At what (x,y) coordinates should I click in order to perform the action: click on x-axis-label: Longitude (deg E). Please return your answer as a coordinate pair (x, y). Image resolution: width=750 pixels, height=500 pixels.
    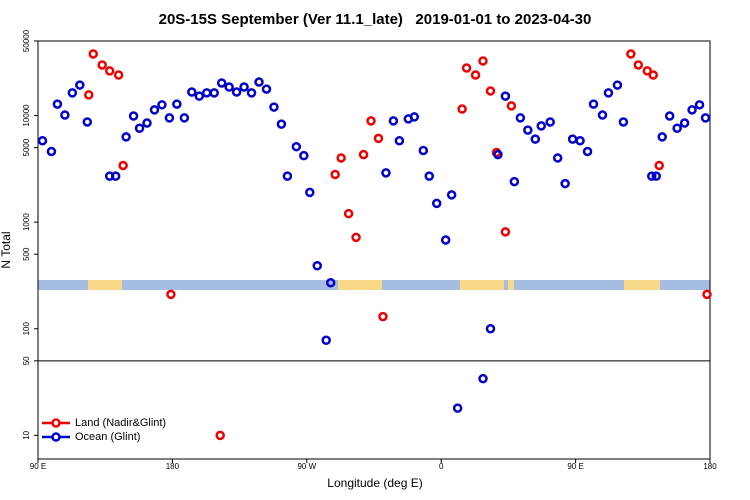
    Looking at the image, I should click on (374, 483).